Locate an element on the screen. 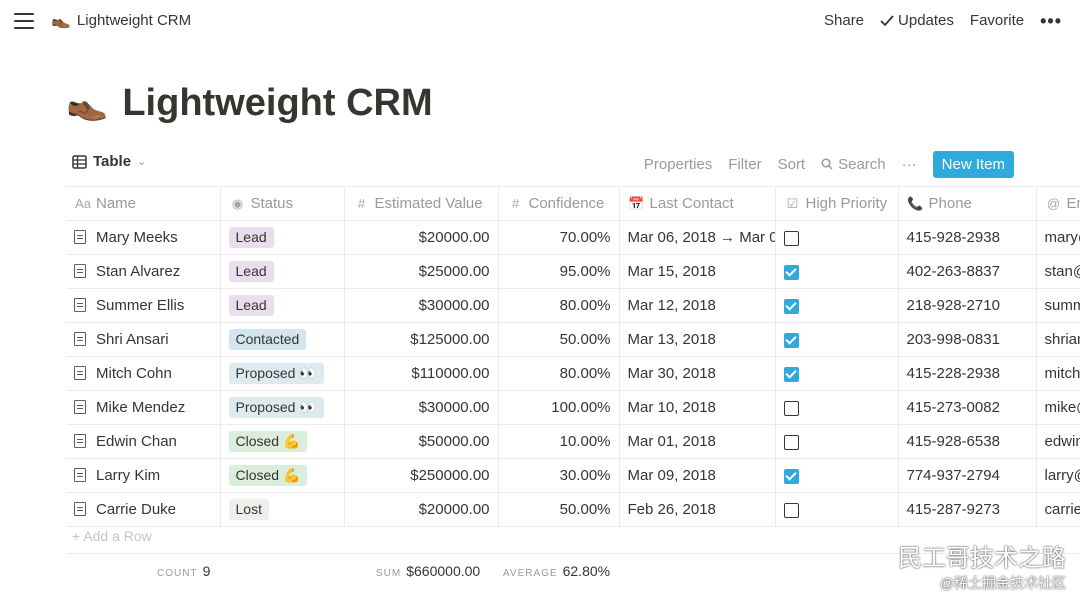 This screenshot has height=608, width=1080. column-header-phone: 📞 Phone is located at coordinates (967, 203).